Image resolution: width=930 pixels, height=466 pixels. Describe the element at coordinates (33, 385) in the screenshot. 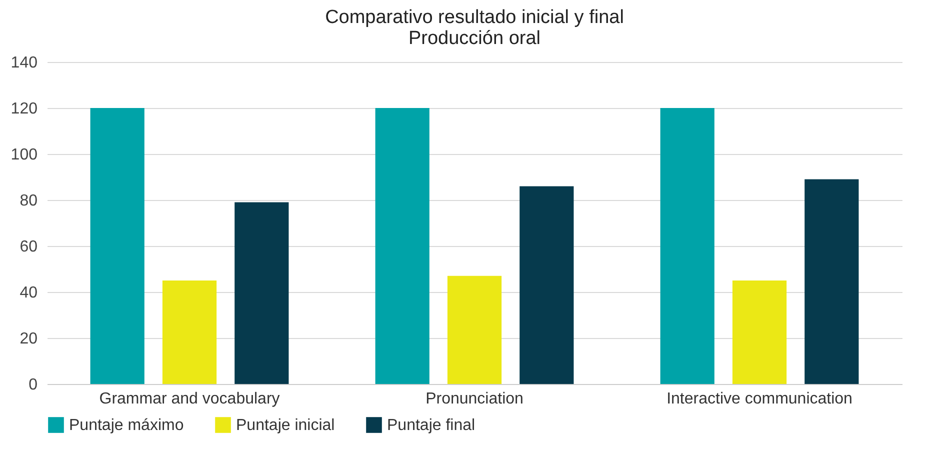

I see `y-tick-label: 0` at that location.